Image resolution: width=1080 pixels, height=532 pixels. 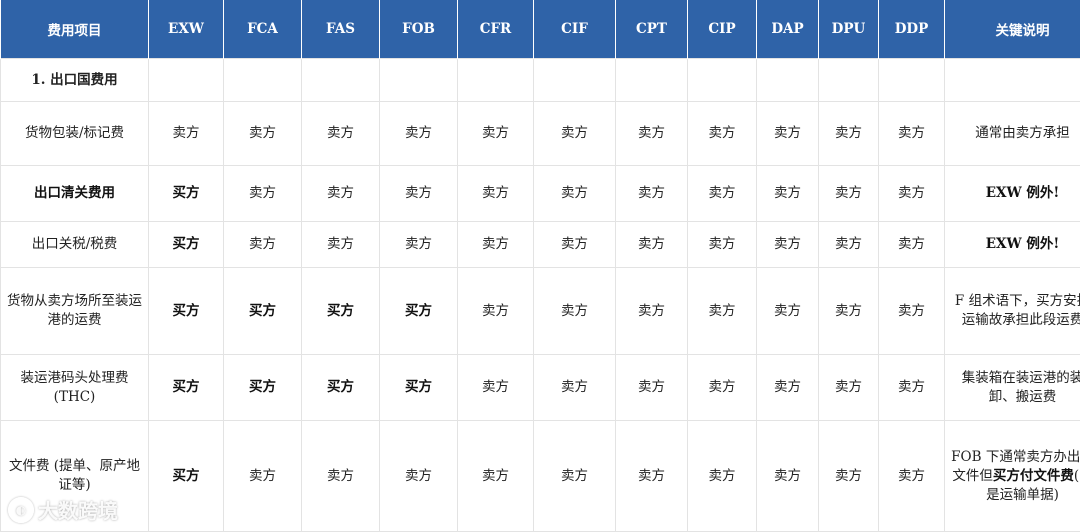 I want to click on header-term-cip: CIP, so click(x=722, y=29).